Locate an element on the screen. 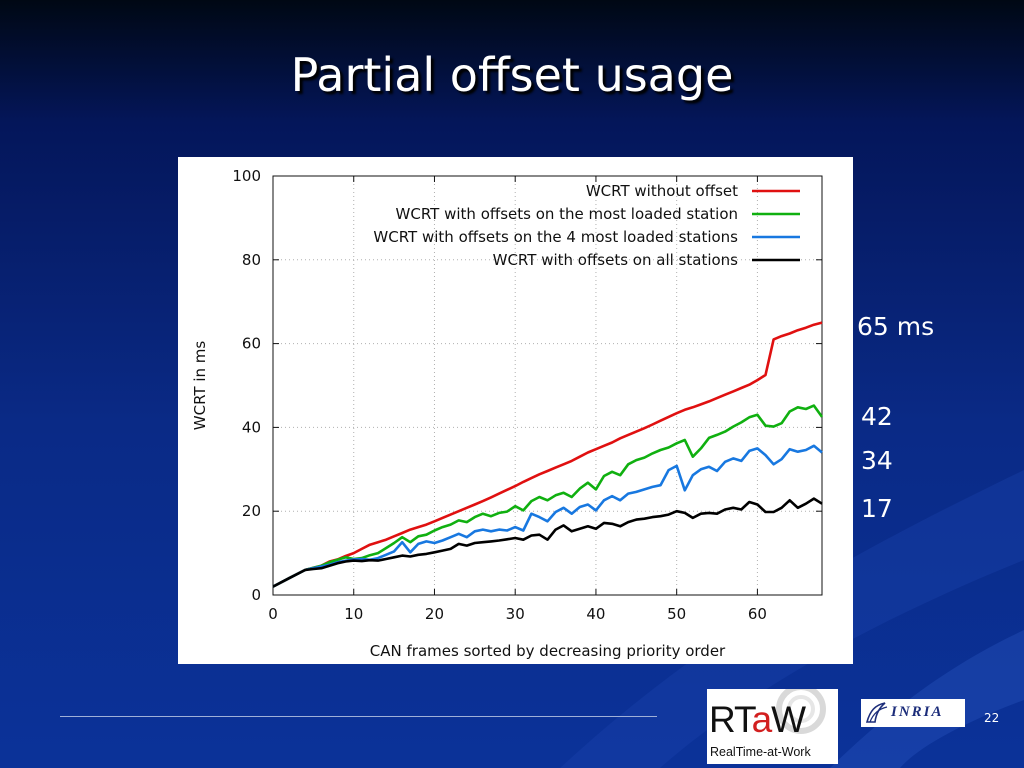 The image size is (1024, 768). inria-emblem-icon is located at coordinates (876, 712).